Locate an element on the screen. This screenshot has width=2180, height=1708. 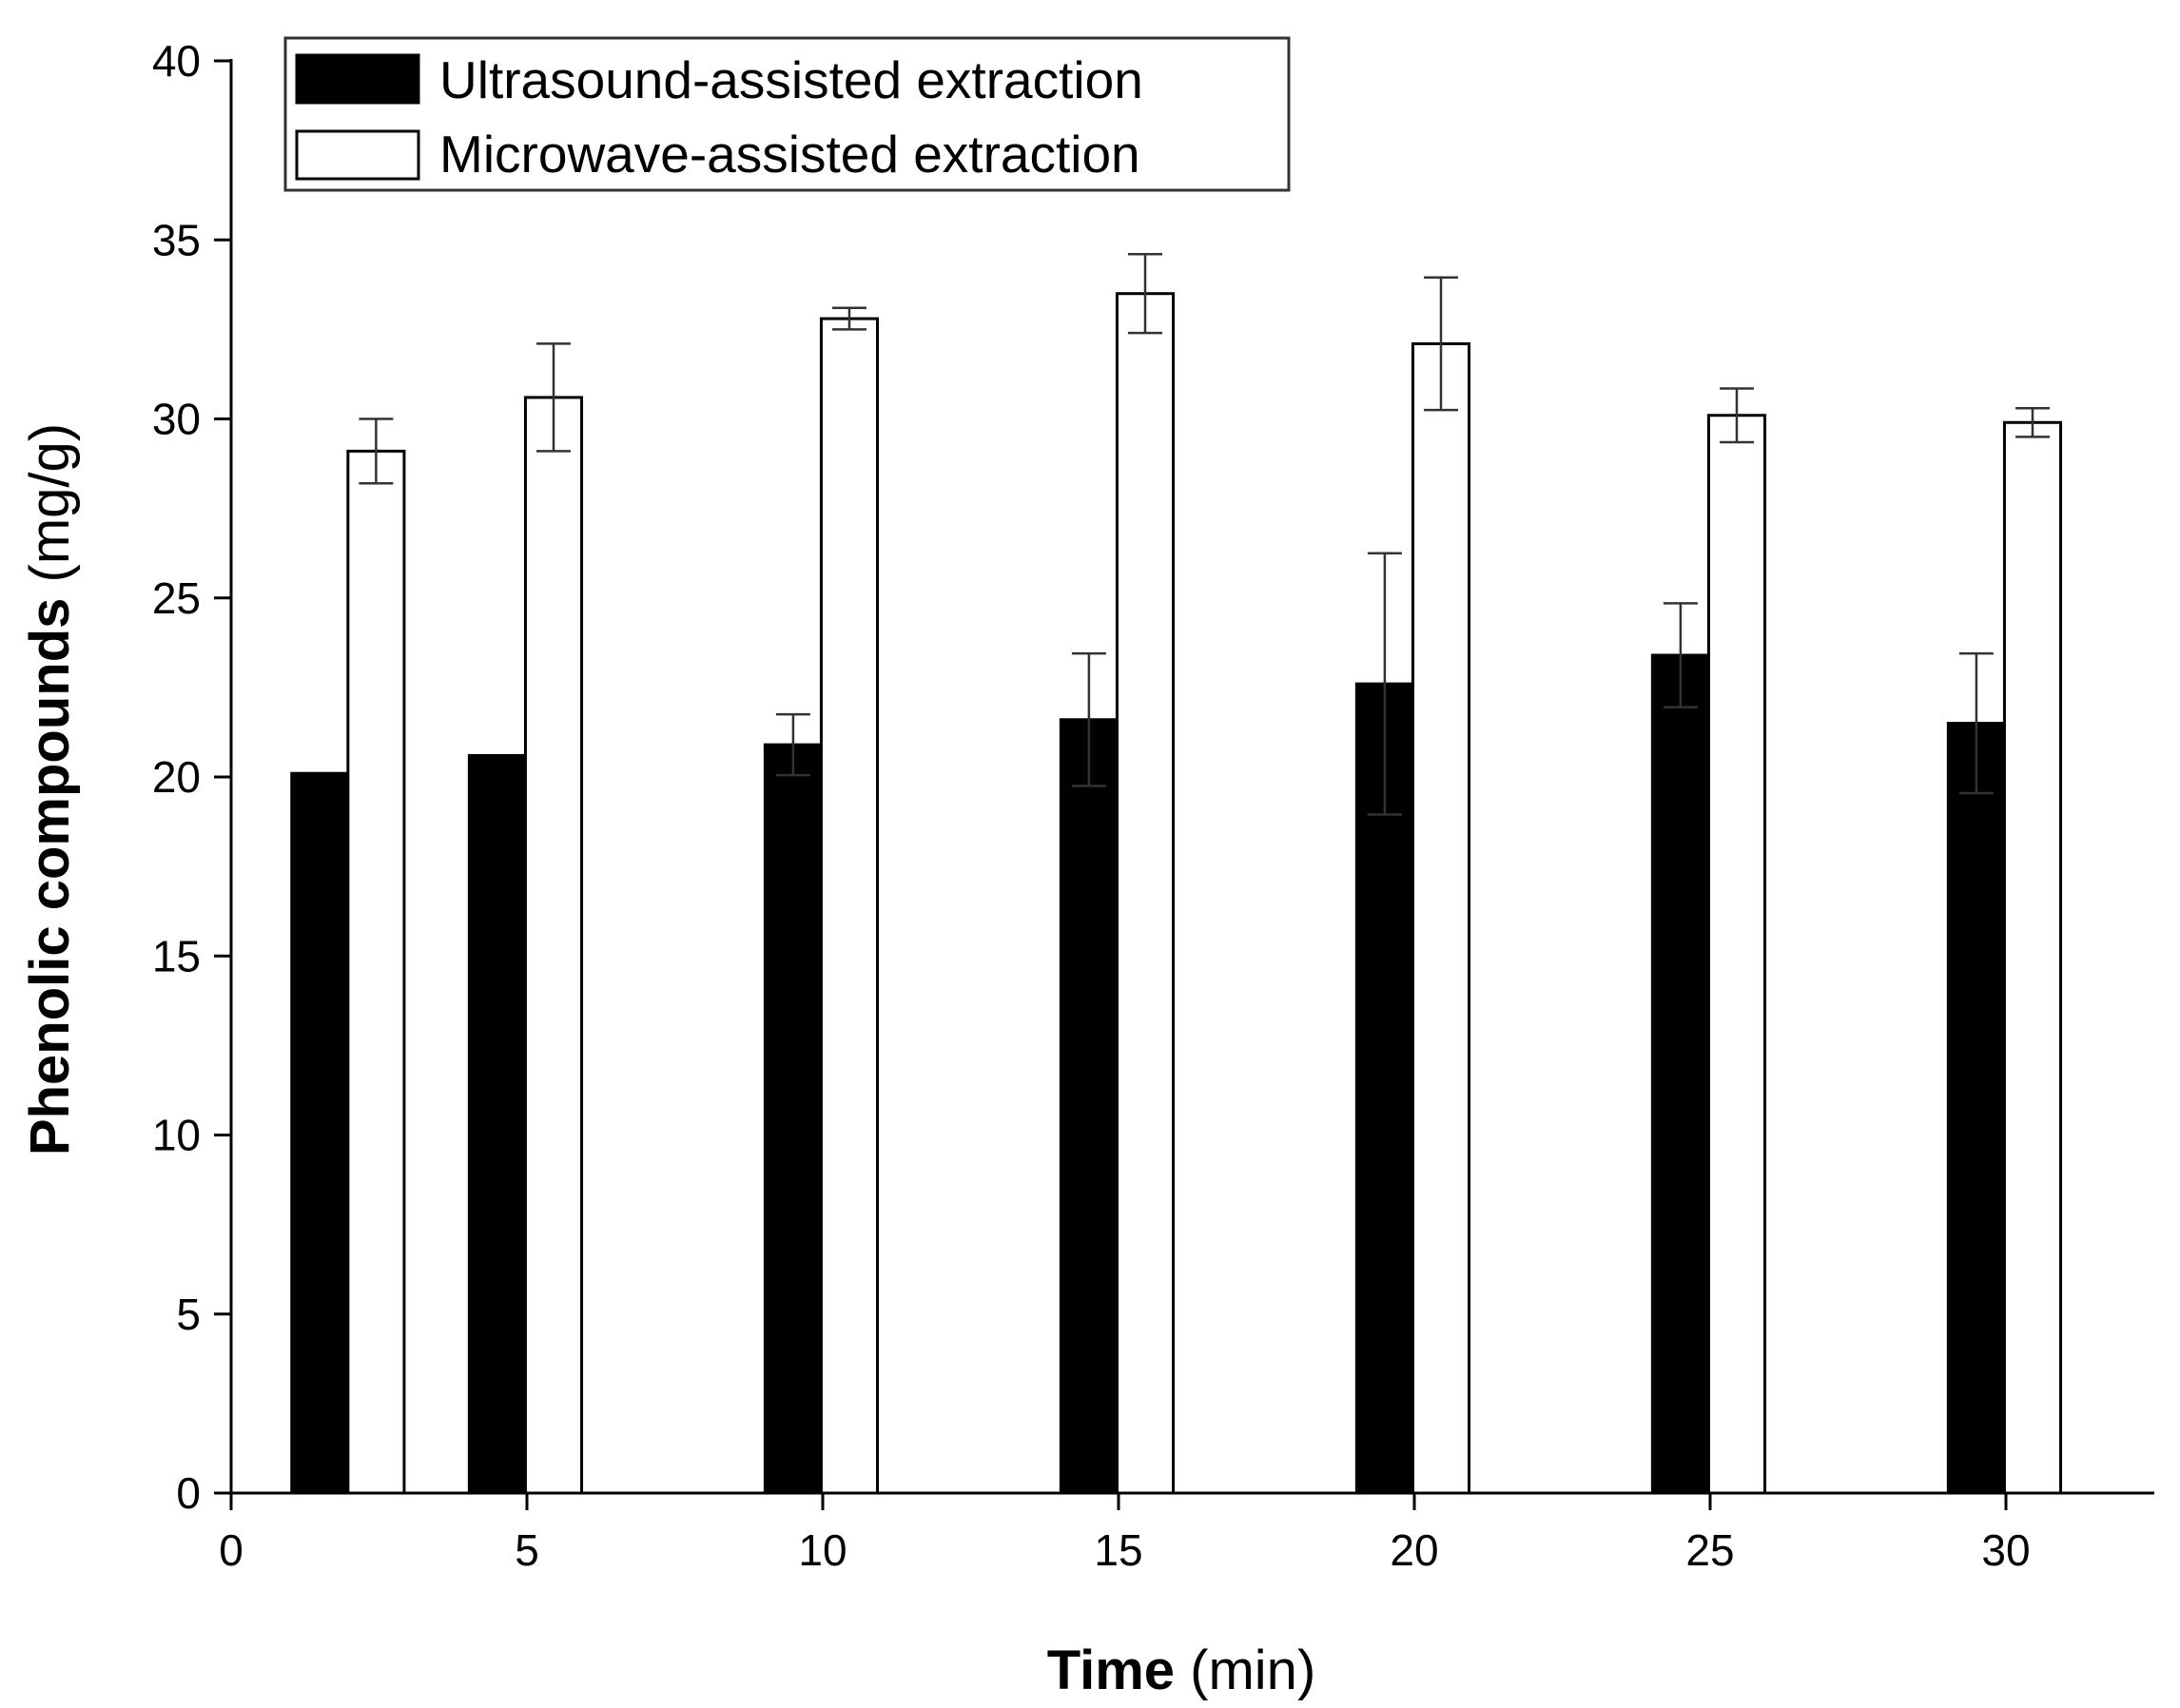
y-tick-label-35: 35 is located at coordinates (176, 239).